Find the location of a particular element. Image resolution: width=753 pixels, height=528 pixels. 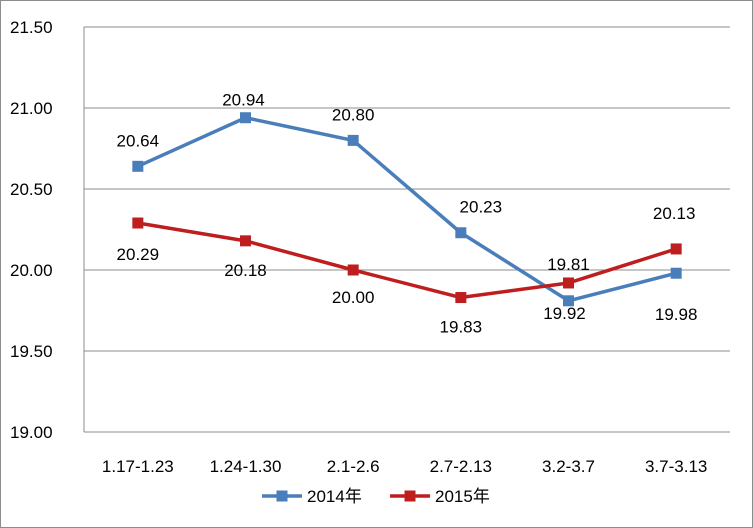

data-label: 20.80 is located at coordinates (353, 114).